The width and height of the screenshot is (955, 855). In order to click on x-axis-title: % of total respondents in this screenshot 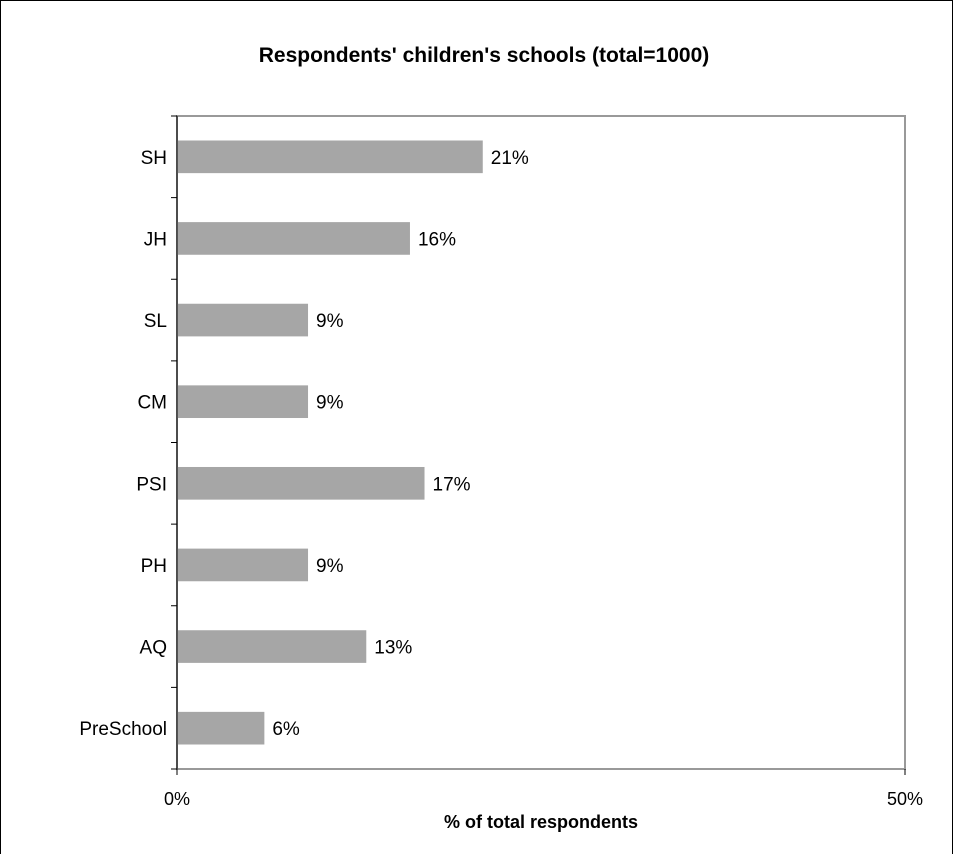, I will do `click(541, 822)`.